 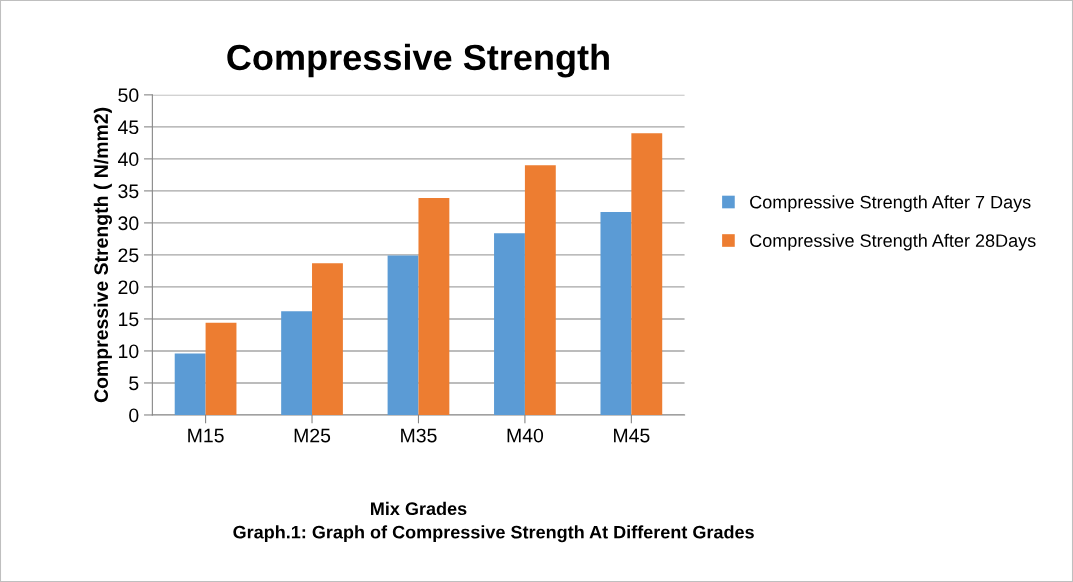 What do you see at coordinates (134, 415) in the screenshot?
I see `y-tick-label: 0` at bounding box center [134, 415].